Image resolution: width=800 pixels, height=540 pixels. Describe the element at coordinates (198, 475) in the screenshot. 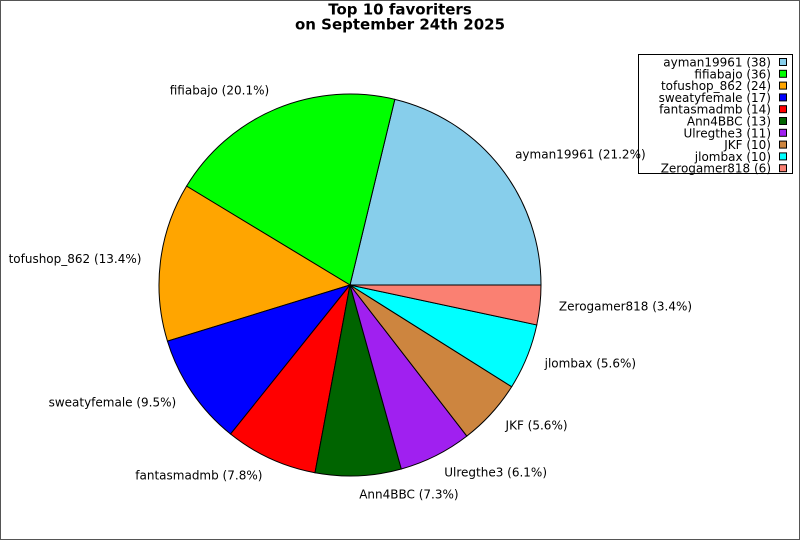

I see `slice-label: fantasmadmb (7.8%)` at that location.